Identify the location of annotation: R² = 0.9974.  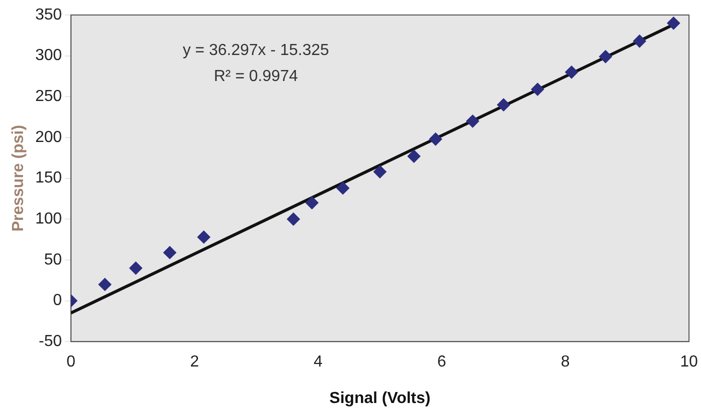
(256, 76).